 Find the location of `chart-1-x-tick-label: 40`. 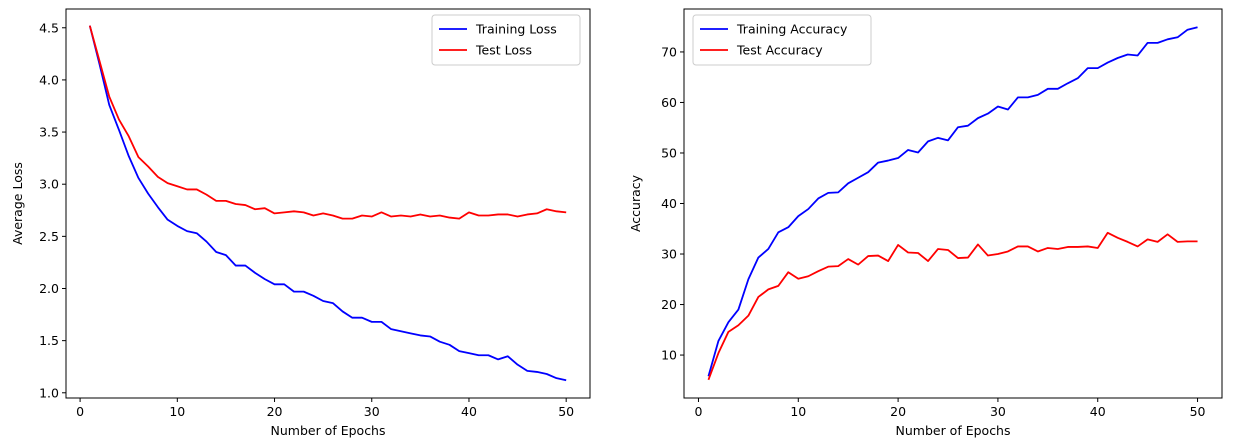

chart-1-x-tick-label: 40 is located at coordinates (1098, 411).